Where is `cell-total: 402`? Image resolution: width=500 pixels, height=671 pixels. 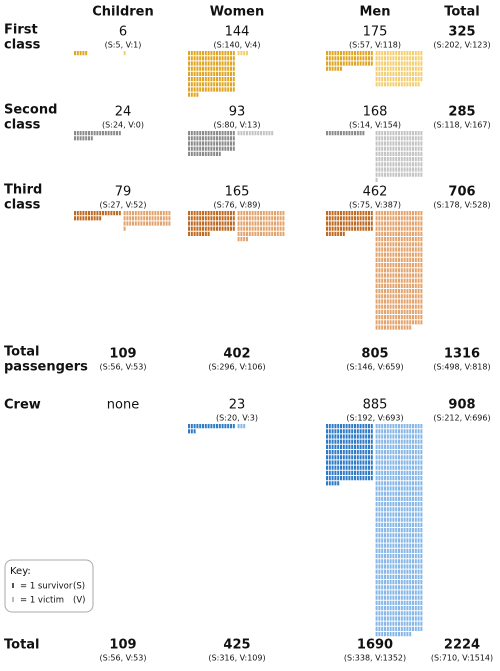 cell-total: 402 is located at coordinates (236, 354).